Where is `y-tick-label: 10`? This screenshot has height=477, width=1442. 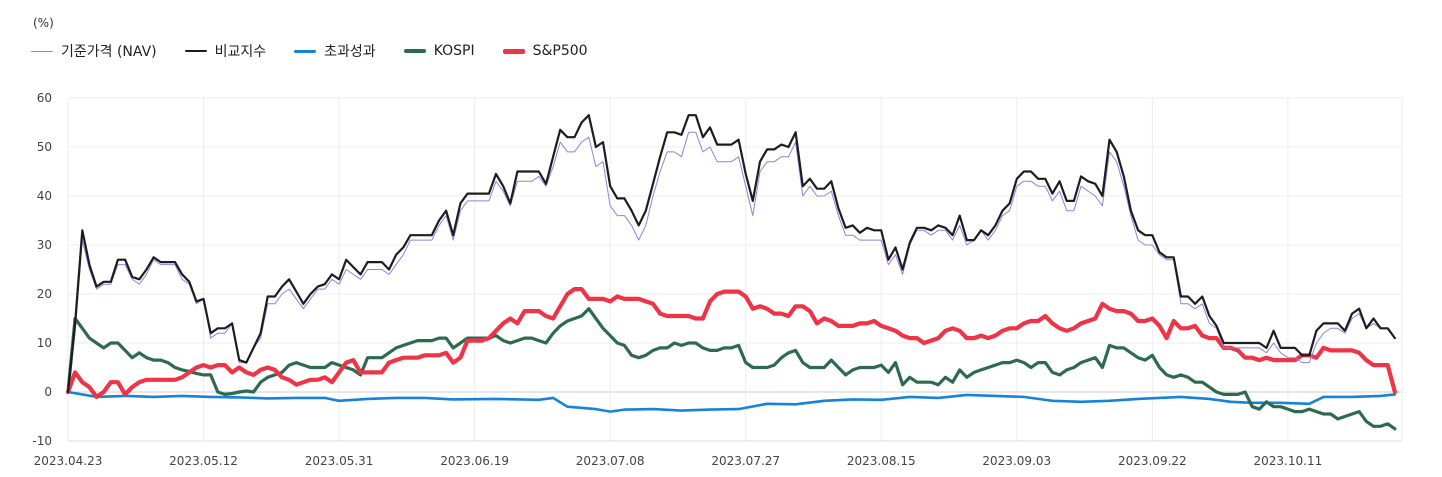 y-tick-label: 10 is located at coordinates (44, 343).